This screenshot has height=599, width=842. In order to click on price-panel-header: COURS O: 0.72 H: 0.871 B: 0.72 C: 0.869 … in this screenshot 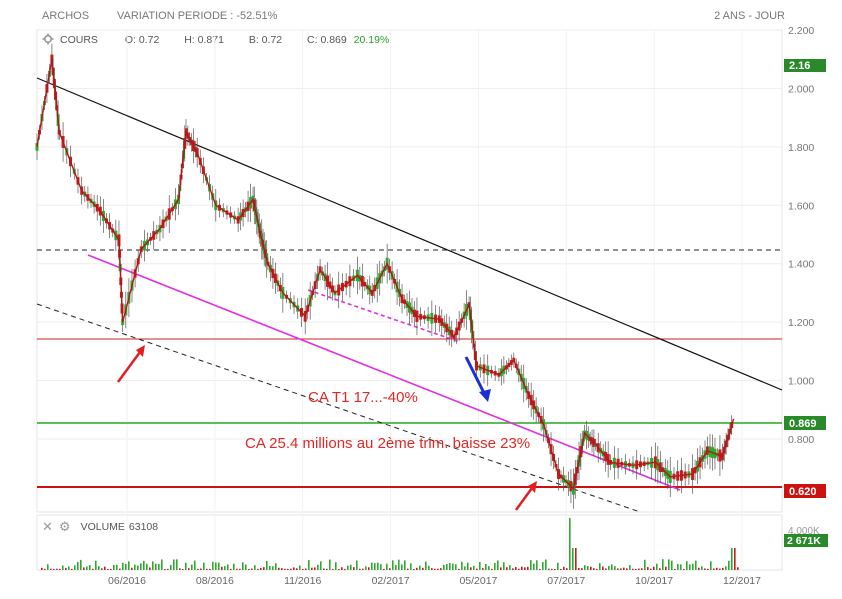, I will do `click(226, 40)`.